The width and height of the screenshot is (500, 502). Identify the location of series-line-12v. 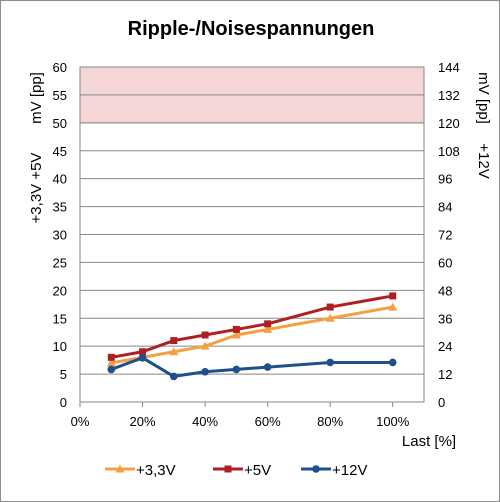
(251, 367).